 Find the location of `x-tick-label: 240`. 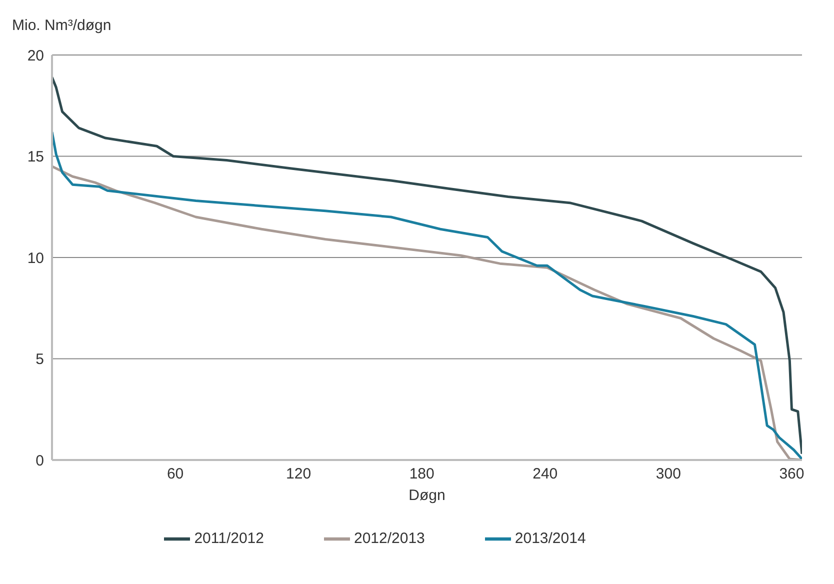

x-tick-label: 240 is located at coordinates (545, 474).